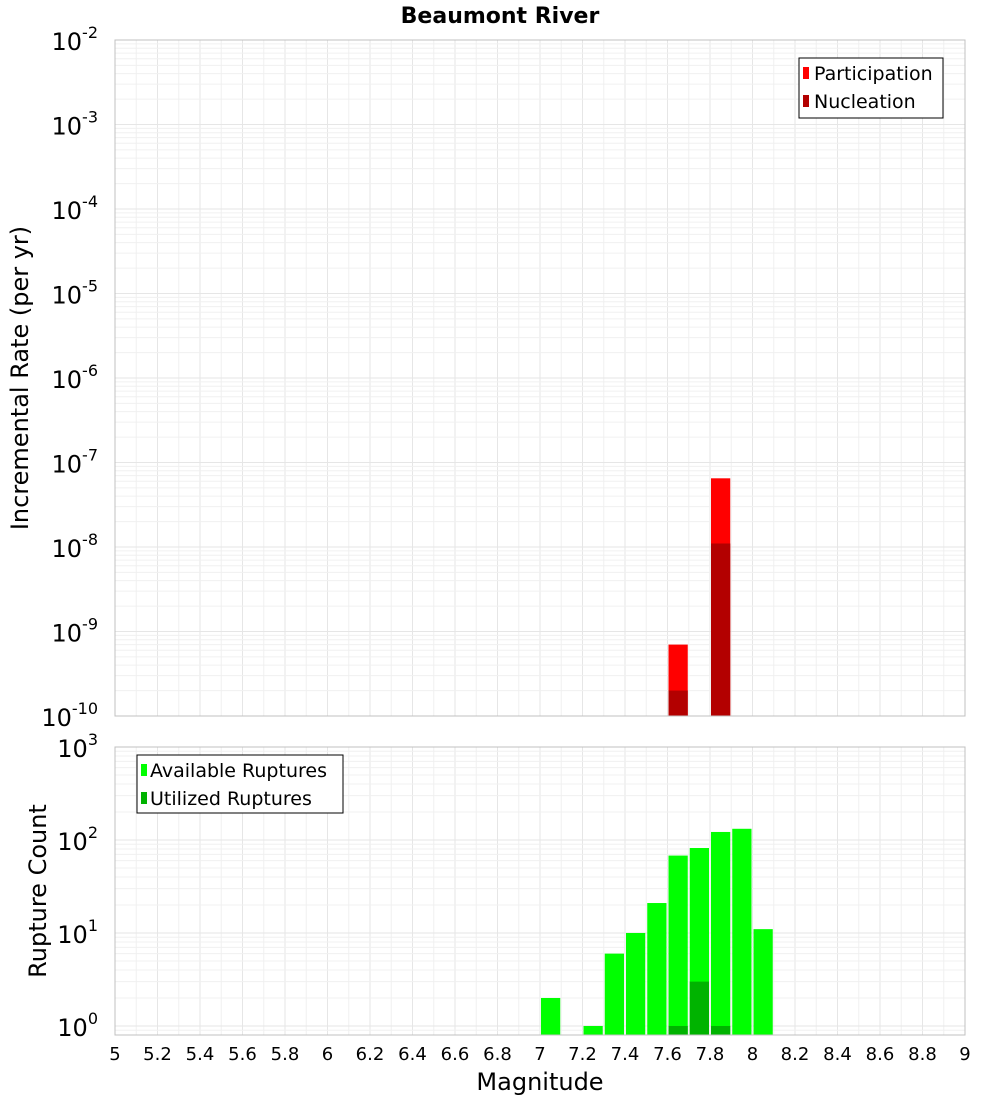 The image size is (1000, 1100). Describe the element at coordinates (75, 293) in the screenshot. I see `top-y-tick-5: 10⁻⁵` at that location.